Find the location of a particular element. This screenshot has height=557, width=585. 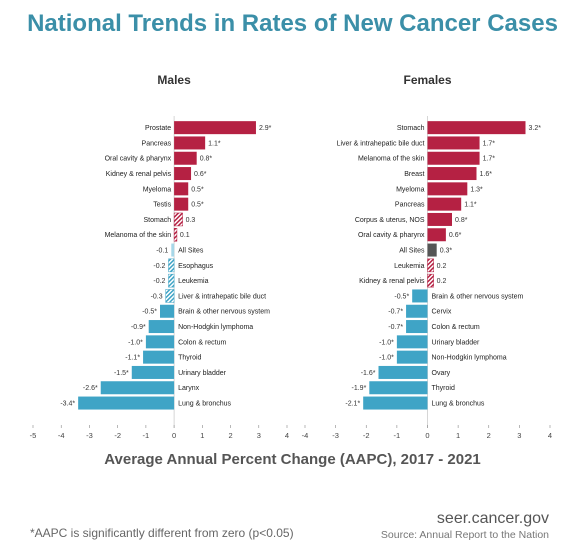

value-label-non-hodgkin-lymphoma: -1.0* is located at coordinates (386, 358).